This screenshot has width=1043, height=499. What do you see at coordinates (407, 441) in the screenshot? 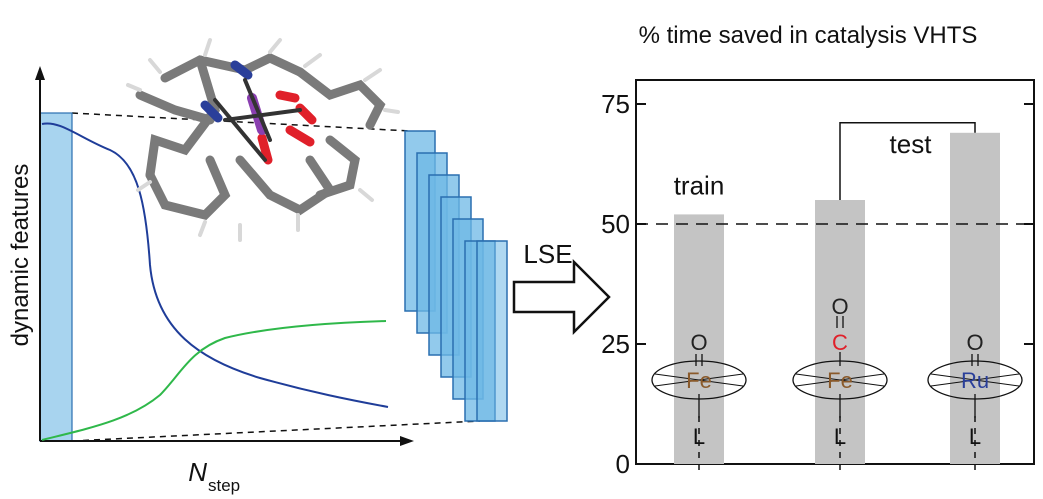
I see `x-axis-arrowhead` at bounding box center [407, 441].